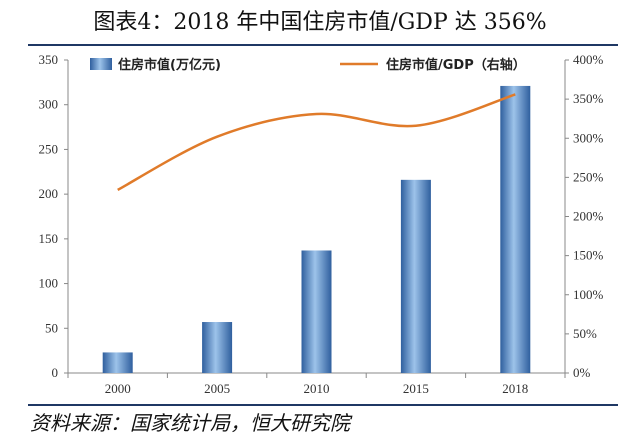 The width and height of the screenshot is (640, 442). What do you see at coordinates (49, 104) in the screenshot?
I see `left-tick-label: 300` at bounding box center [49, 104].